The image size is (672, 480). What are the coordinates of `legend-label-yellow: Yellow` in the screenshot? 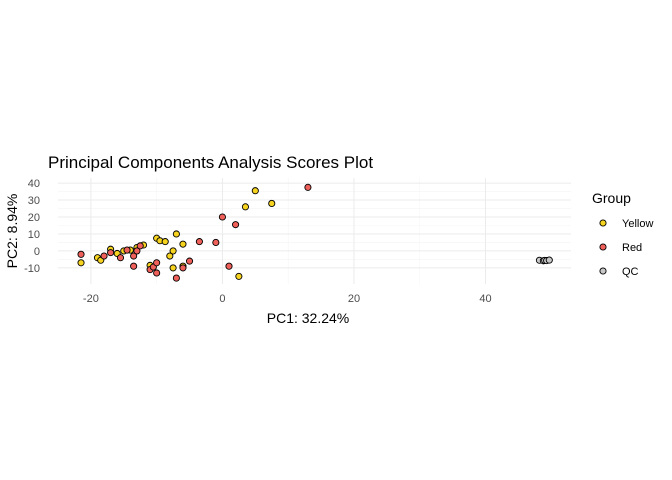 It's located at (637, 224).